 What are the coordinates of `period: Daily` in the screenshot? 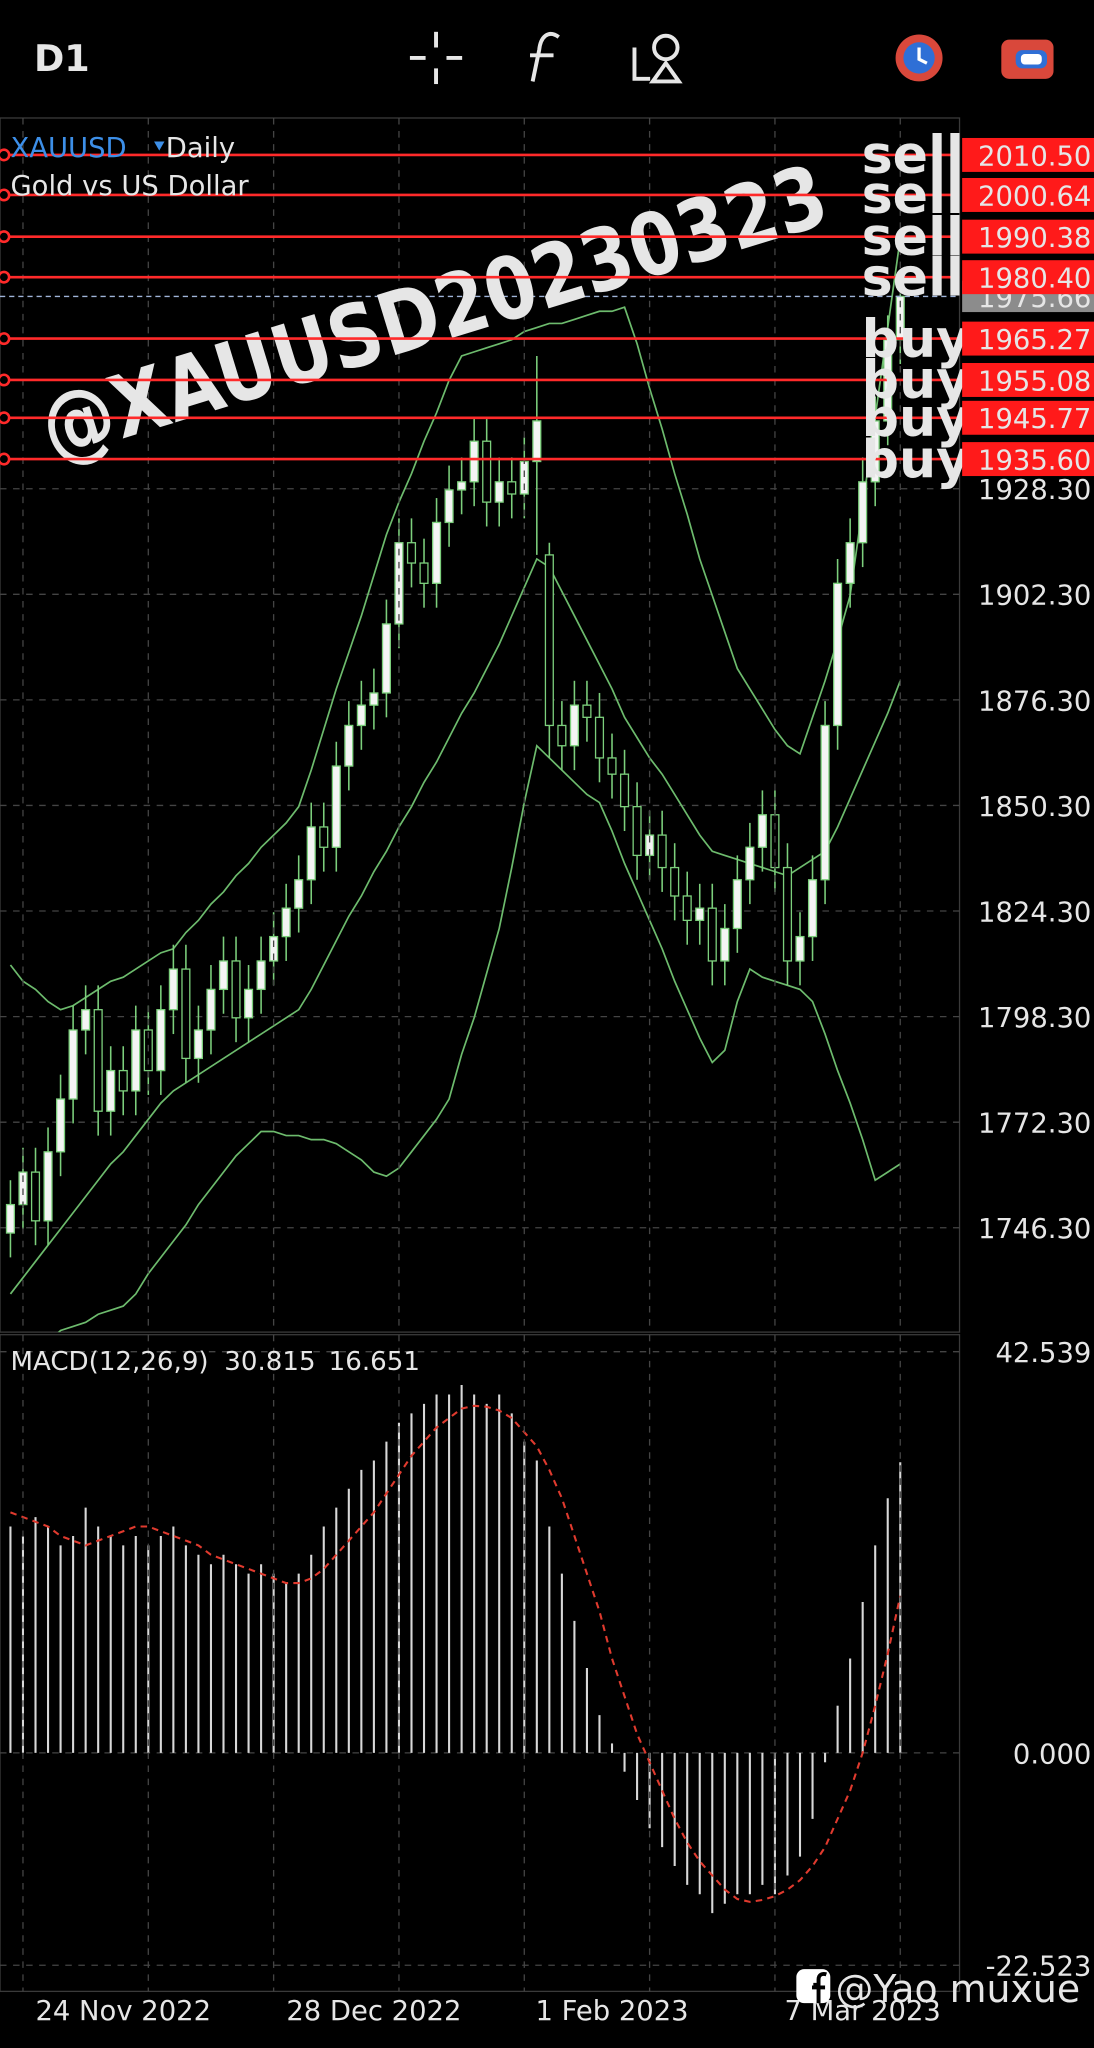 It's located at (200, 148).